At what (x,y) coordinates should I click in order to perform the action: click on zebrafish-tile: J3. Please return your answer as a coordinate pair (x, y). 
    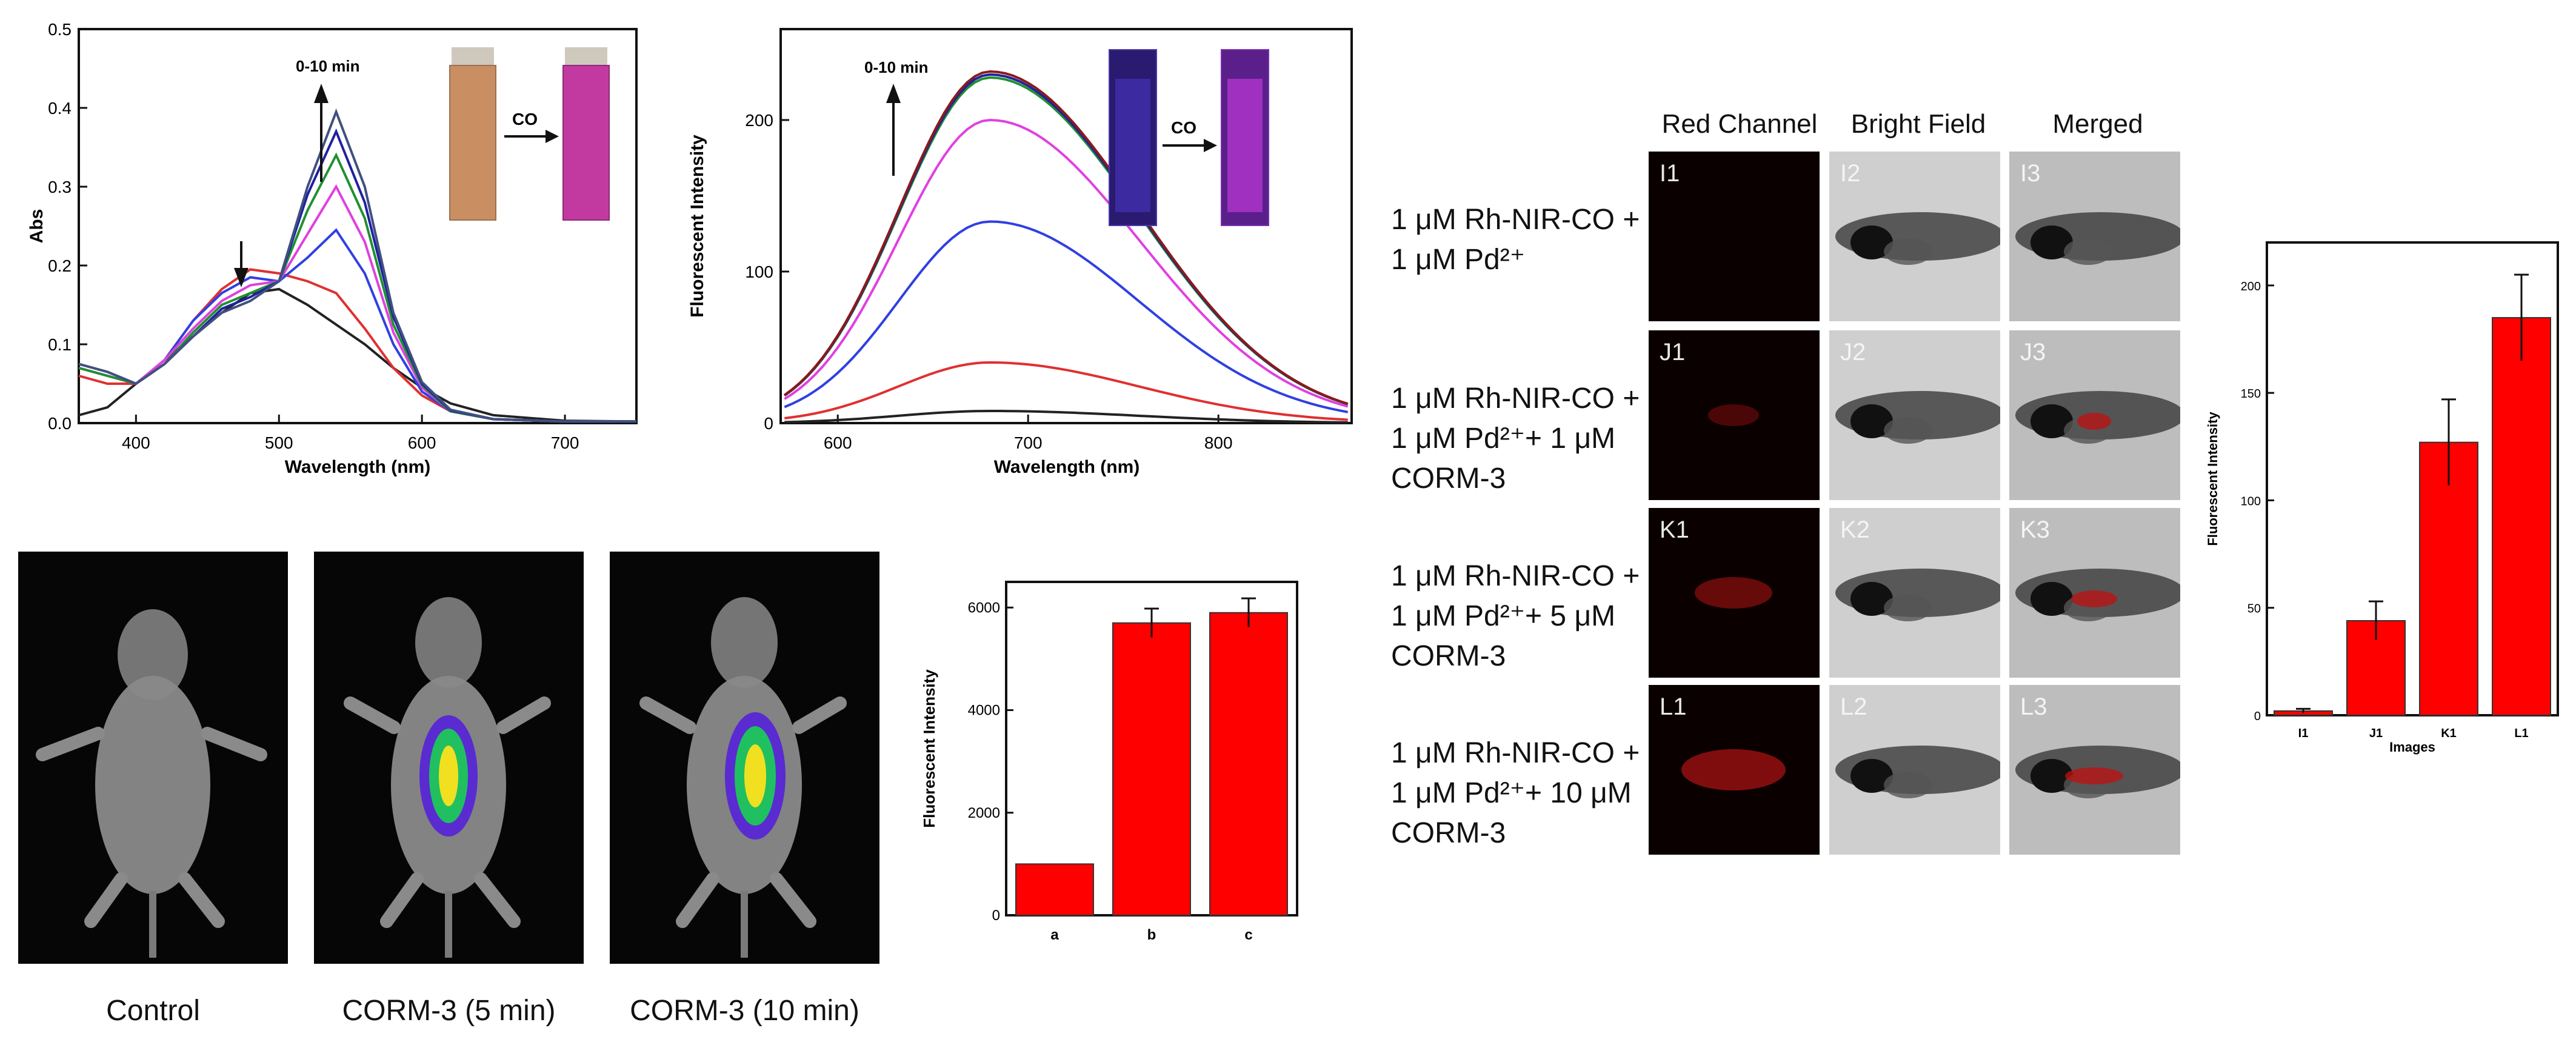
    Looking at the image, I should click on (2094, 415).